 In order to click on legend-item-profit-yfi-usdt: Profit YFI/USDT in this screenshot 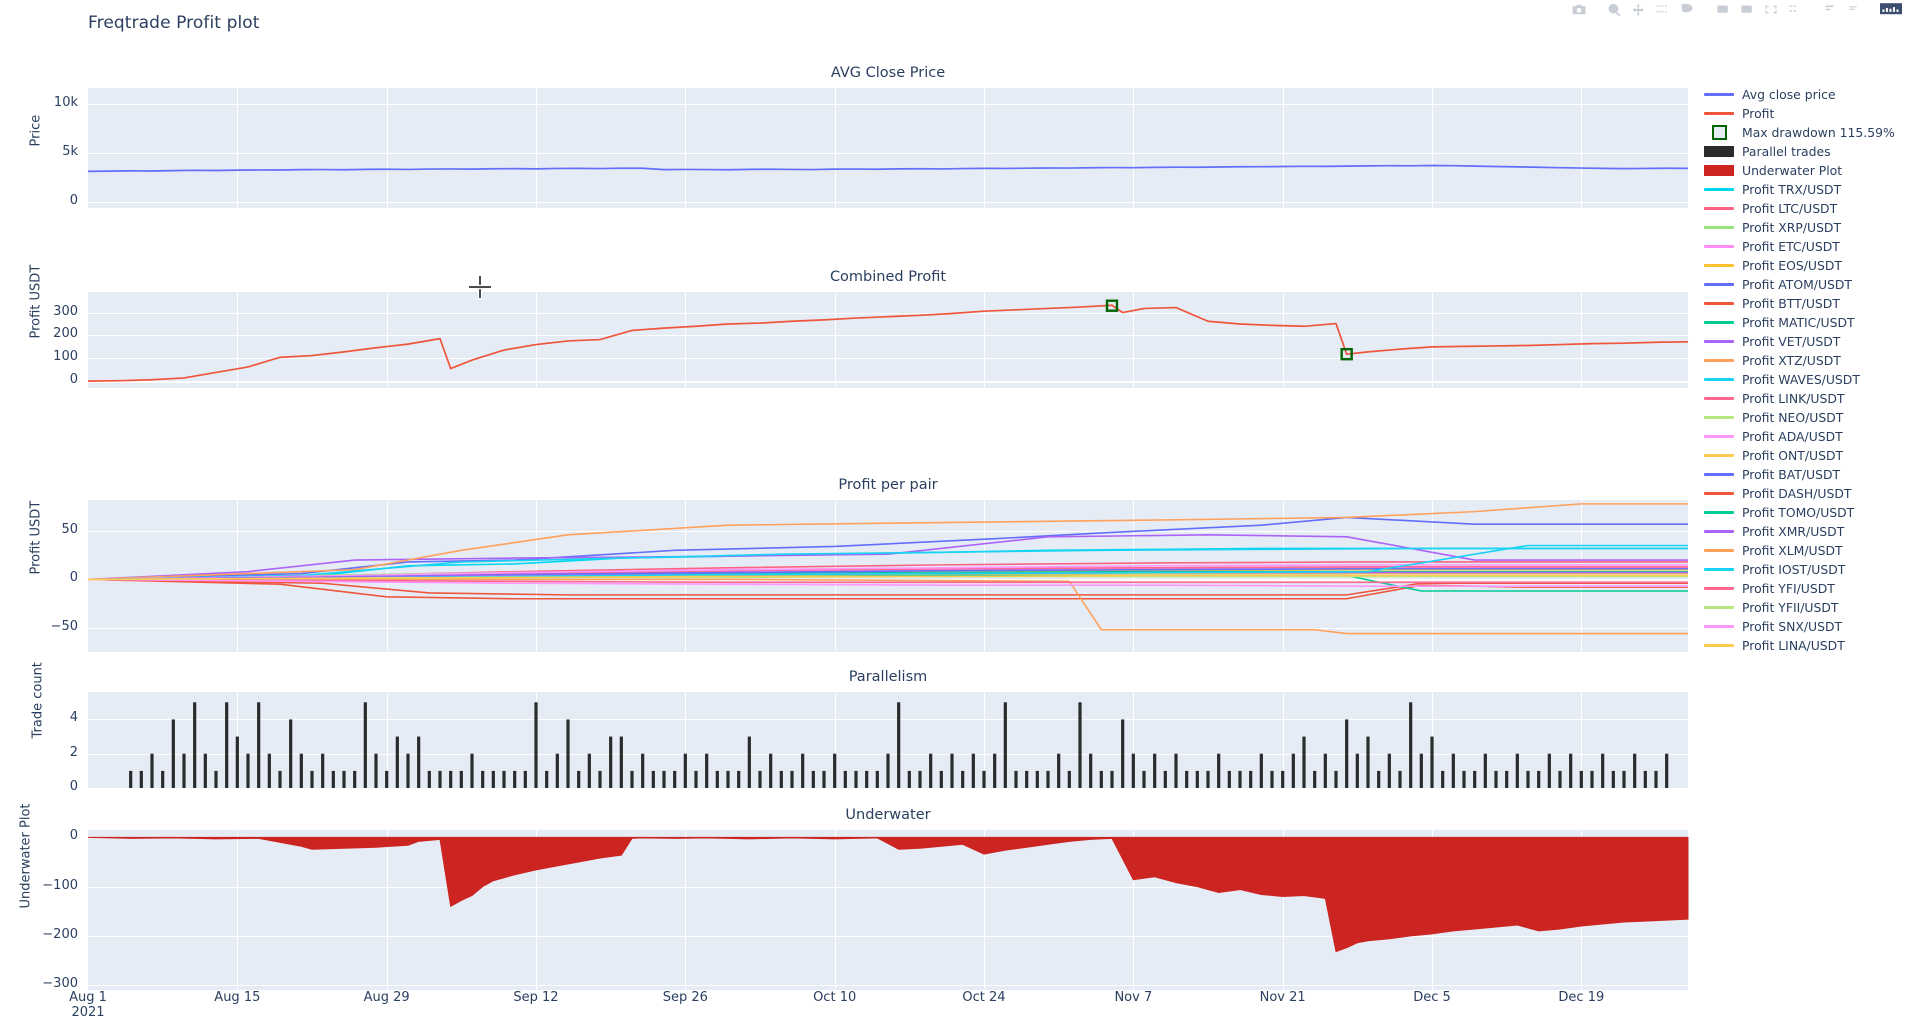, I will do `click(1804, 588)`.